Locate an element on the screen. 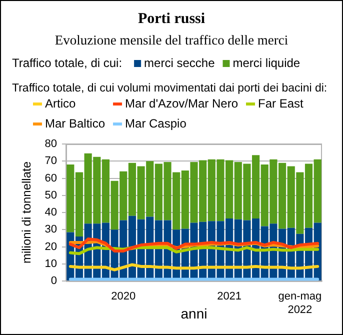 The height and width of the screenshot is (335, 343). legend-label: merci secche is located at coordinates (180, 63).